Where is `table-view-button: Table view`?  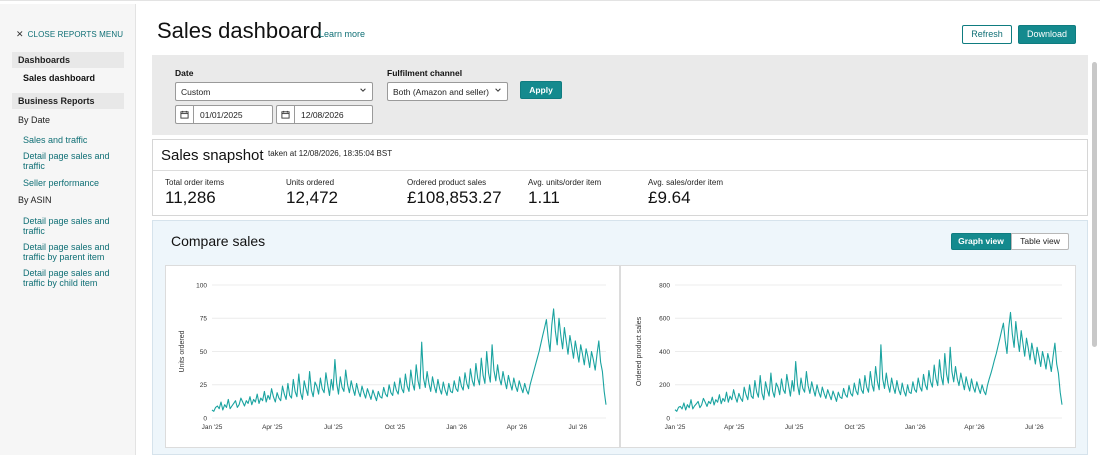 table-view-button: Table view is located at coordinates (1040, 241).